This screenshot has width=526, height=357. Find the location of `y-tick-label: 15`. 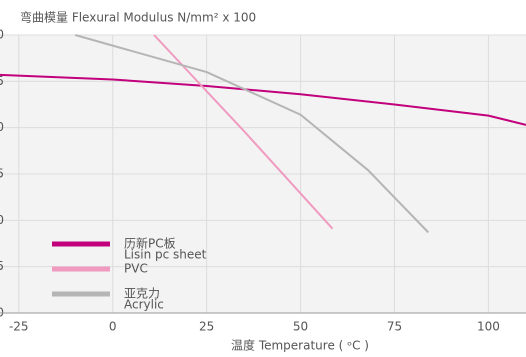

y-tick-label: 15 is located at coordinates (2, 174).